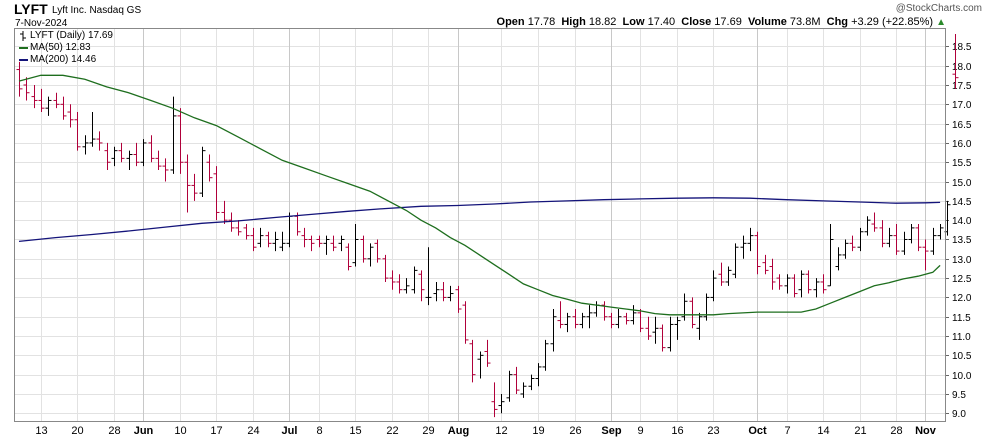 The width and height of the screenshot is (990, 438). What do you see at coordinates (510, 22) in the screenshot?
I see `open-label: Open` at bounding box center [510, 22].